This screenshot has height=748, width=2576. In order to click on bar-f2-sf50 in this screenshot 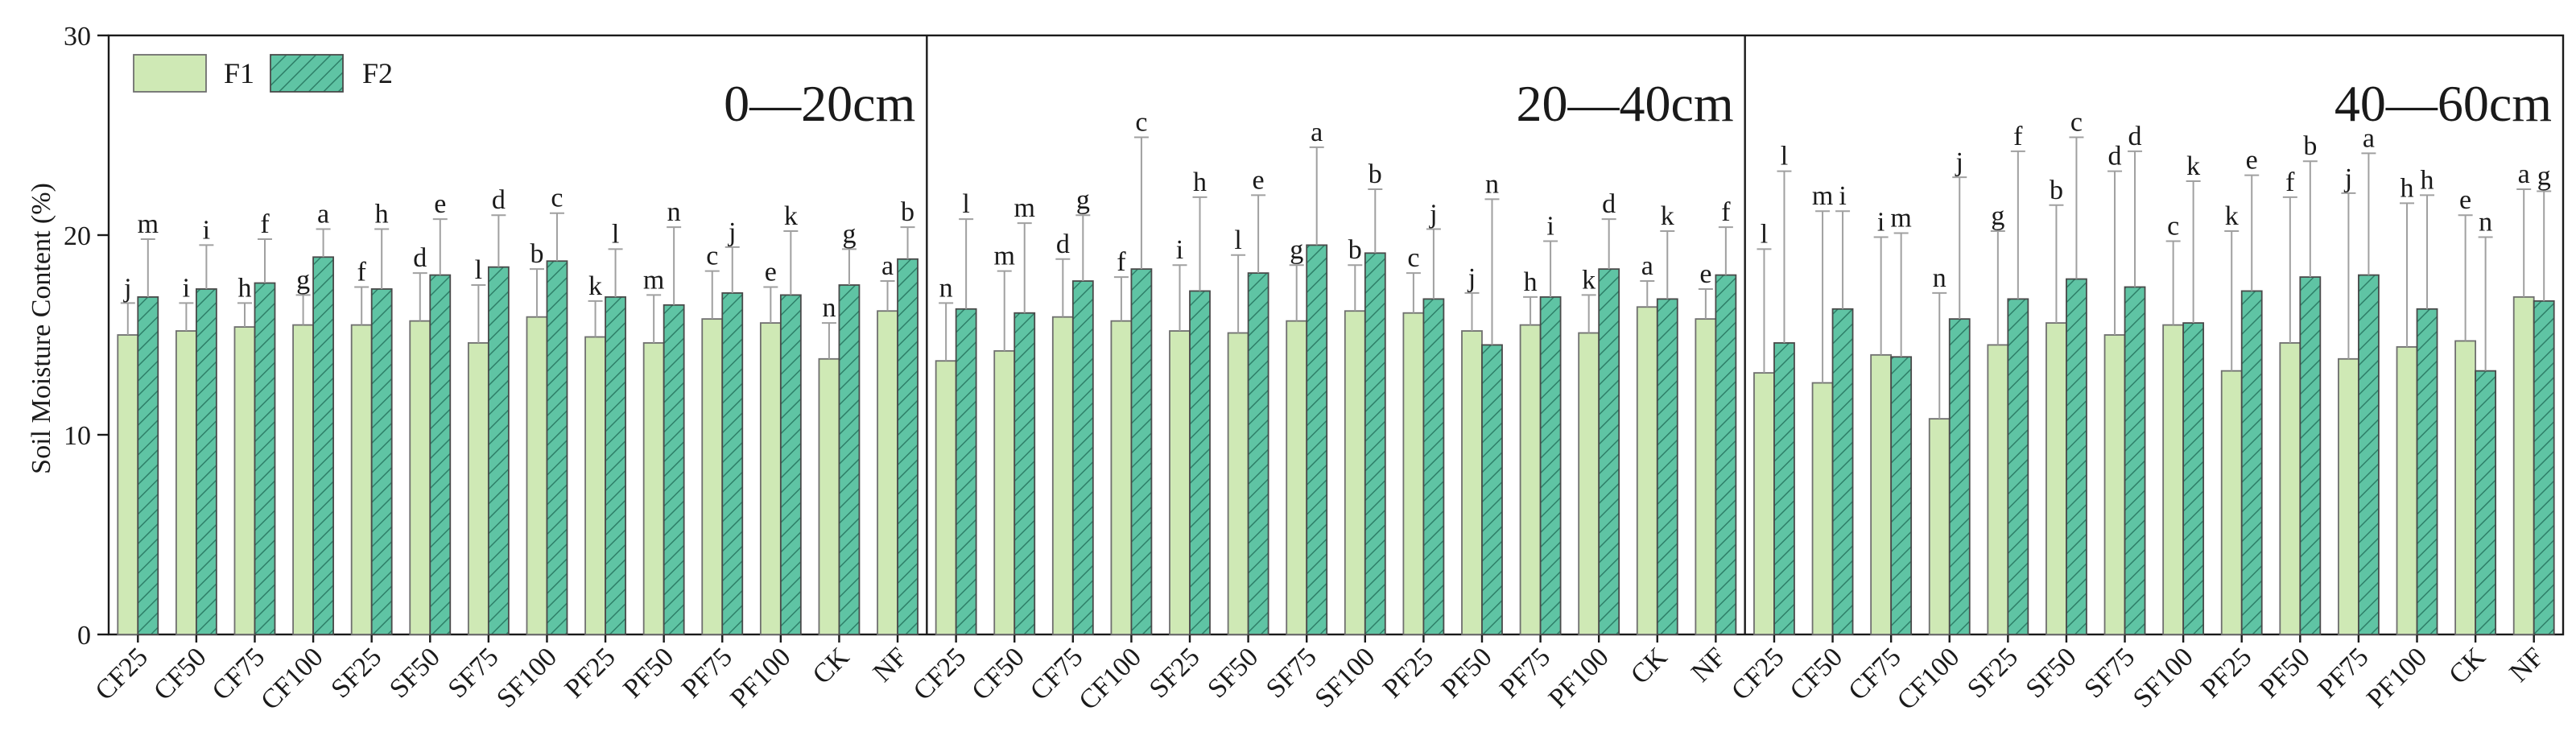, I will do `click(1258, 453)`.